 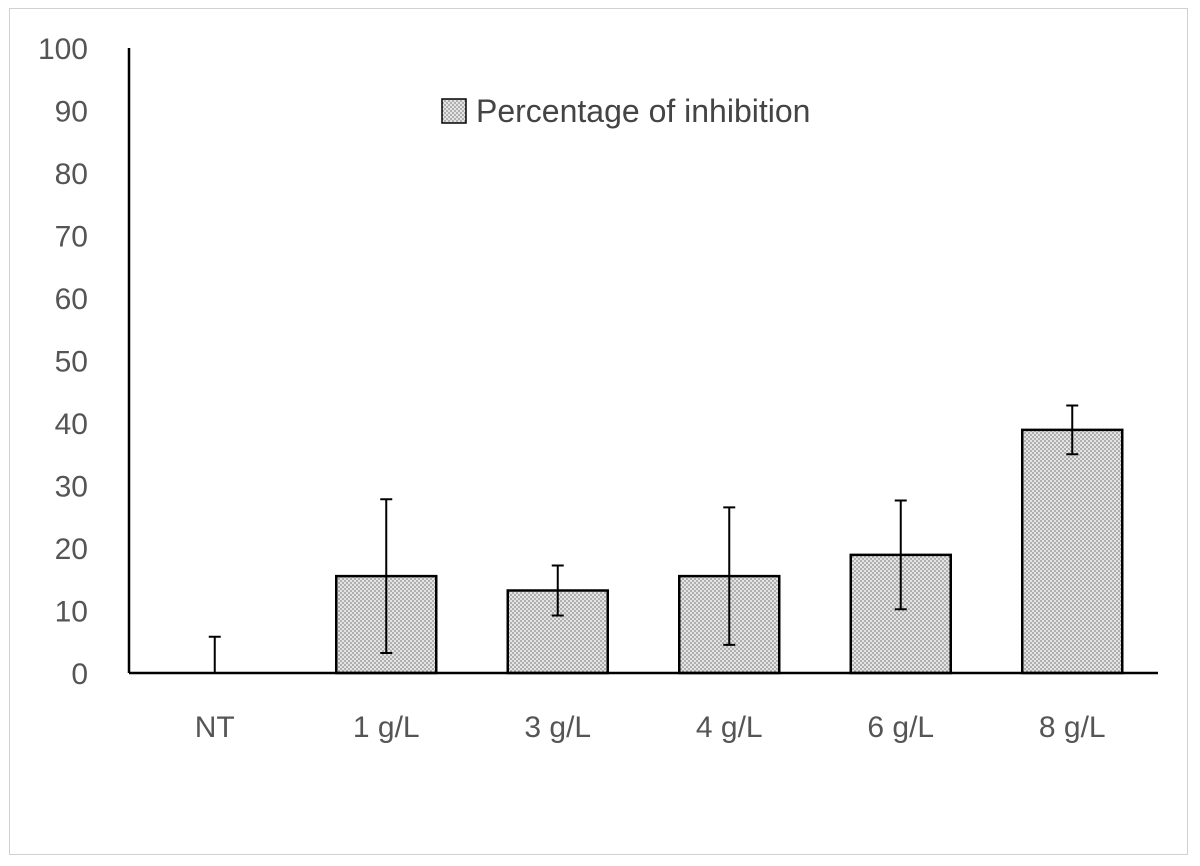 What do you see at coordinates (71, 112) in the screenshot?
I see `y-tick-label: 90` at bounding box center [71, 112].